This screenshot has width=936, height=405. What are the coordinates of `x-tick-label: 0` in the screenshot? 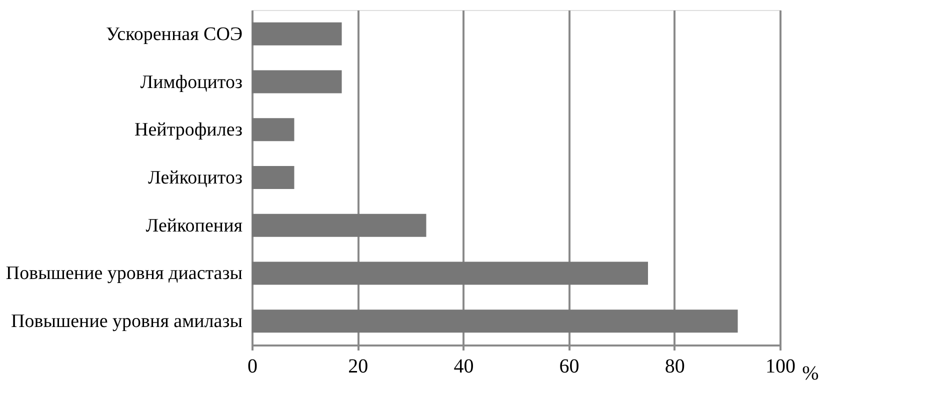 It's located at (253, 367).